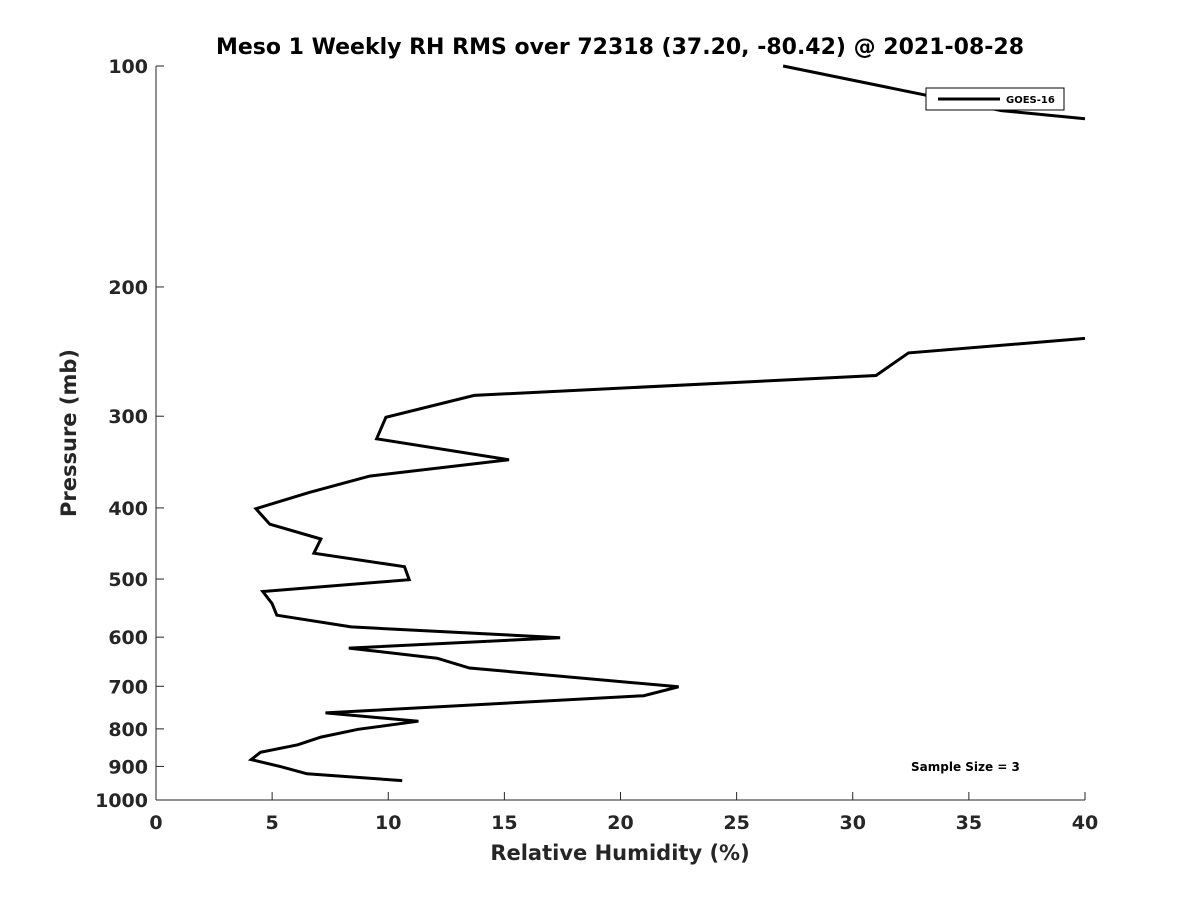 This screenshot has width=1200, height=900. What do you see at coordinates (128, 288) in the screenshot?
I see `y-tick-label: 200` at bounding box center [128, 288].